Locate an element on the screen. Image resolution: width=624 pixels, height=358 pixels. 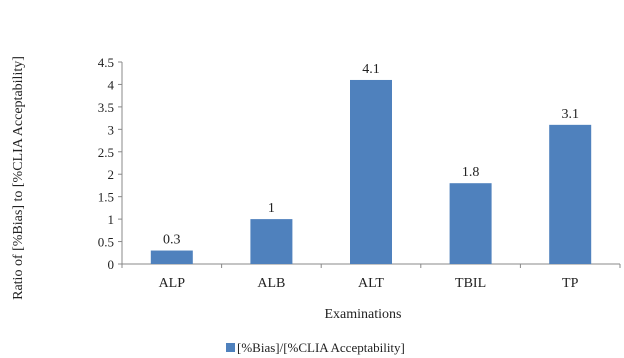
legend-label: [%Bias]/[%CLIA Acceptability] is located at coordinates (321, 347).